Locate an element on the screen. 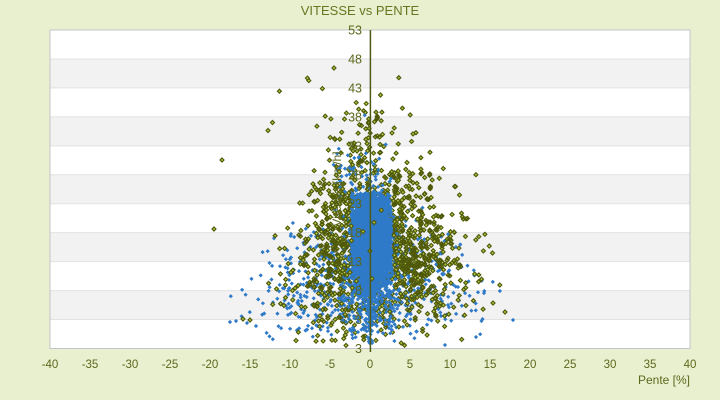  svg-text: -15 is located at coordinates (250, 365).